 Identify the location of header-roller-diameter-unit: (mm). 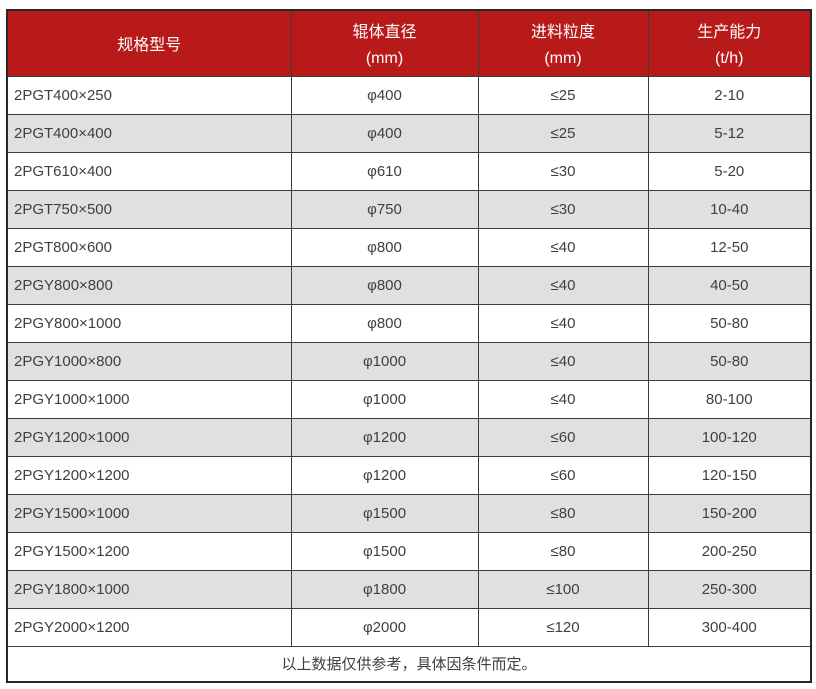
(384, 59).